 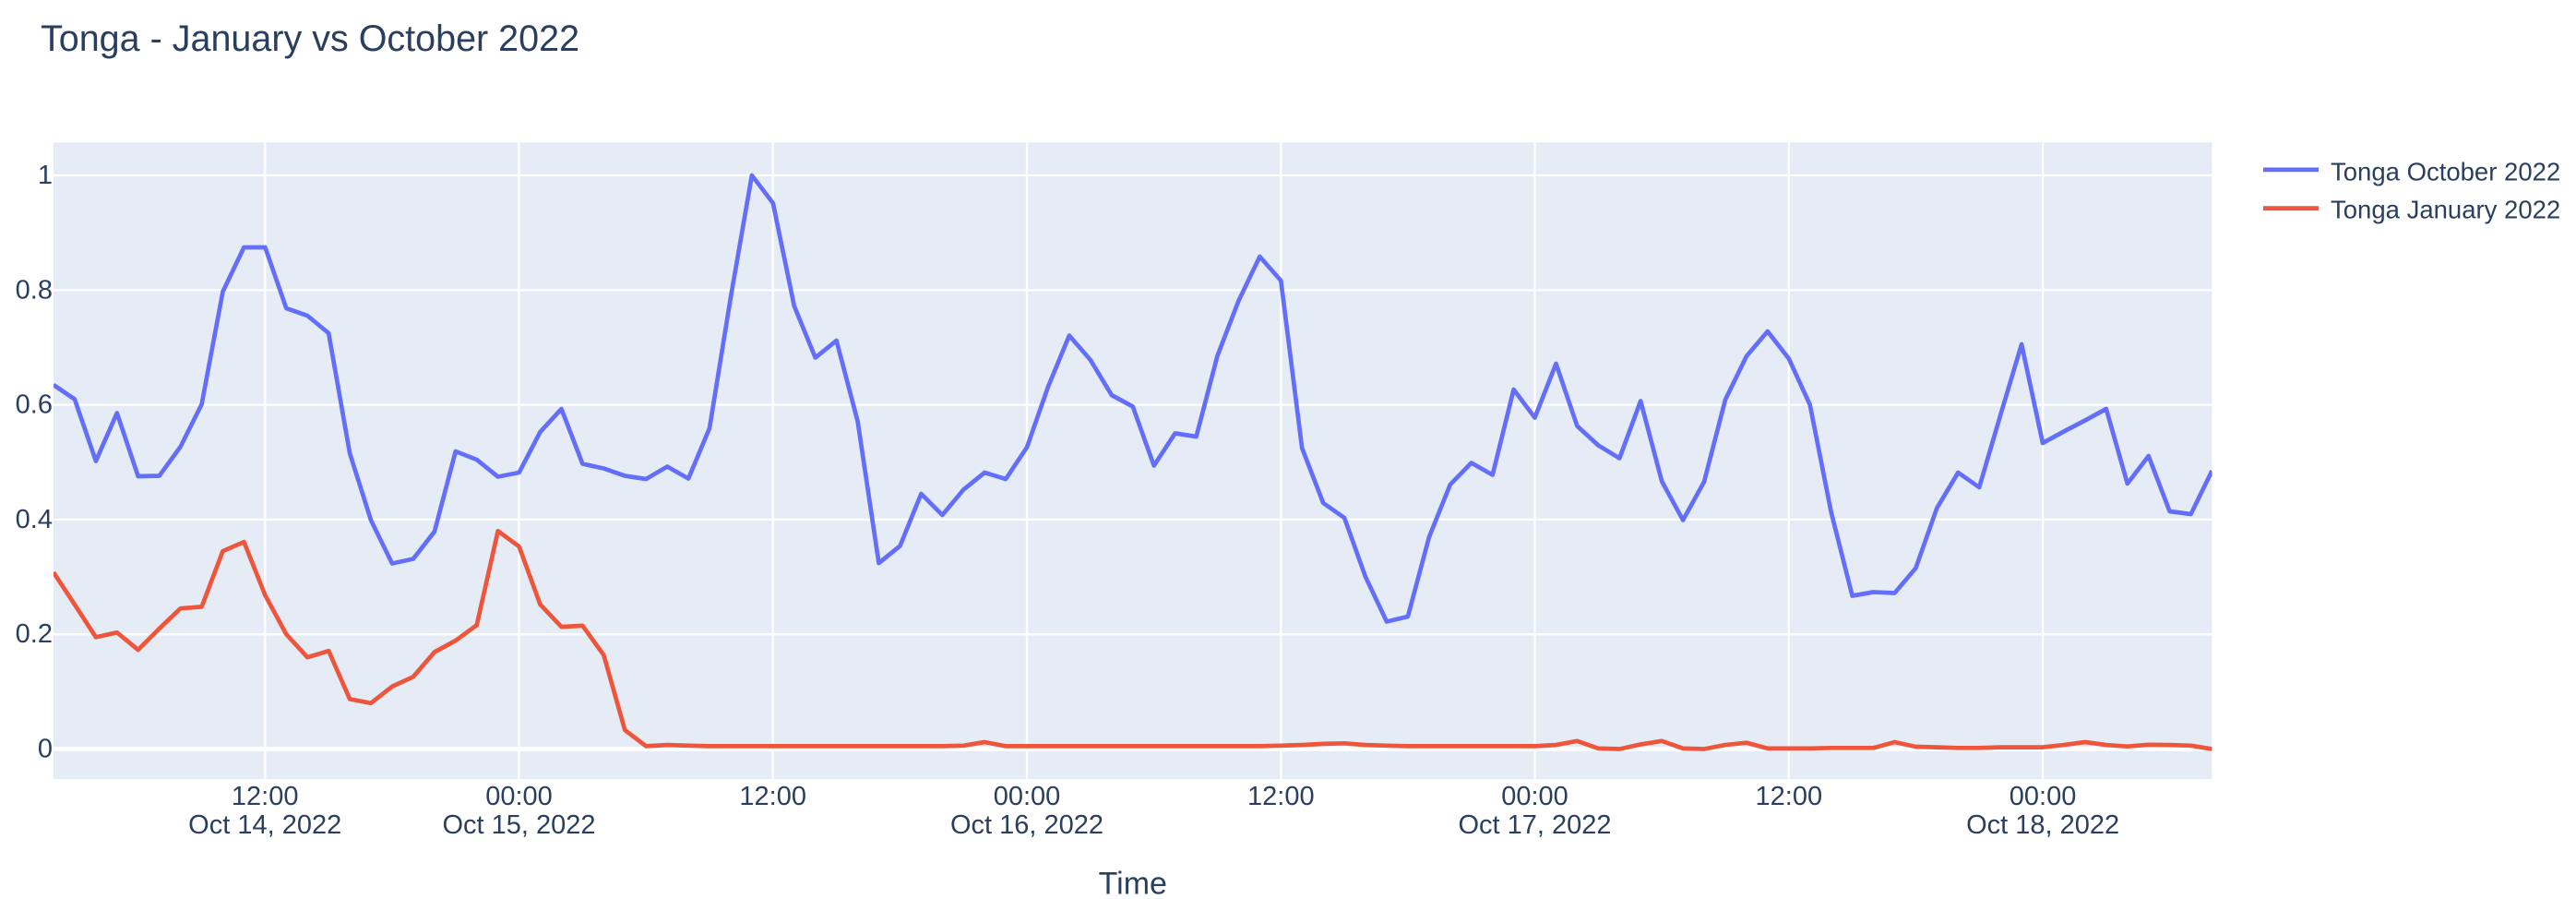 What do you see at coordinates (2446, 209) in the screenshot?
I see `svg-text: Tonga January 2022` at bounding box center [2446, 209].